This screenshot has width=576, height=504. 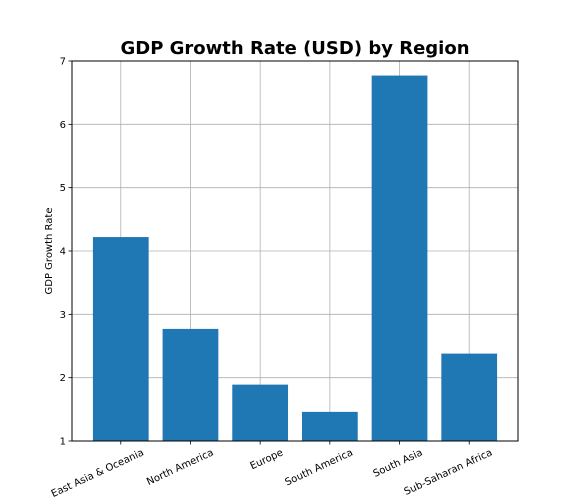 I want to click on chart-title: GDP Growth Rate (USD) by Region, so click(x=294, y=48).